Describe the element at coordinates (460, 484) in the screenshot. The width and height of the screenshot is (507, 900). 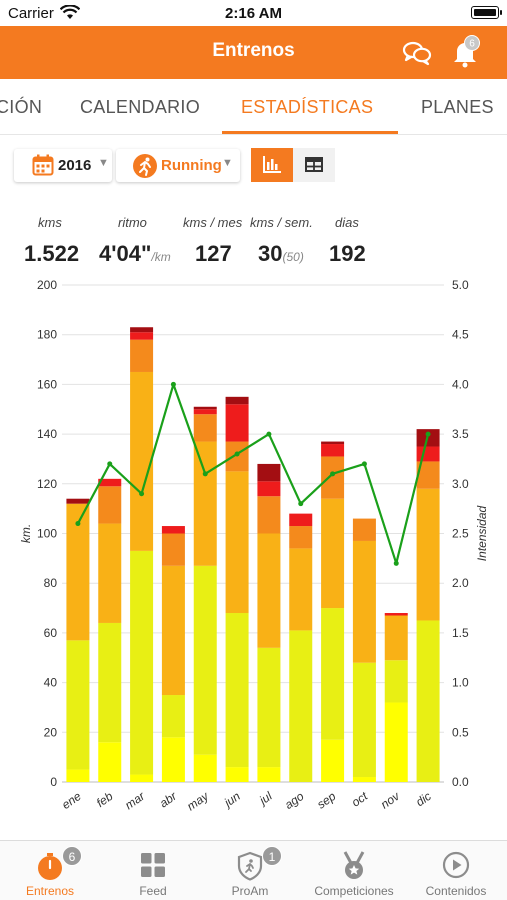
I see `y2-tick-label: 3.0` at that location.